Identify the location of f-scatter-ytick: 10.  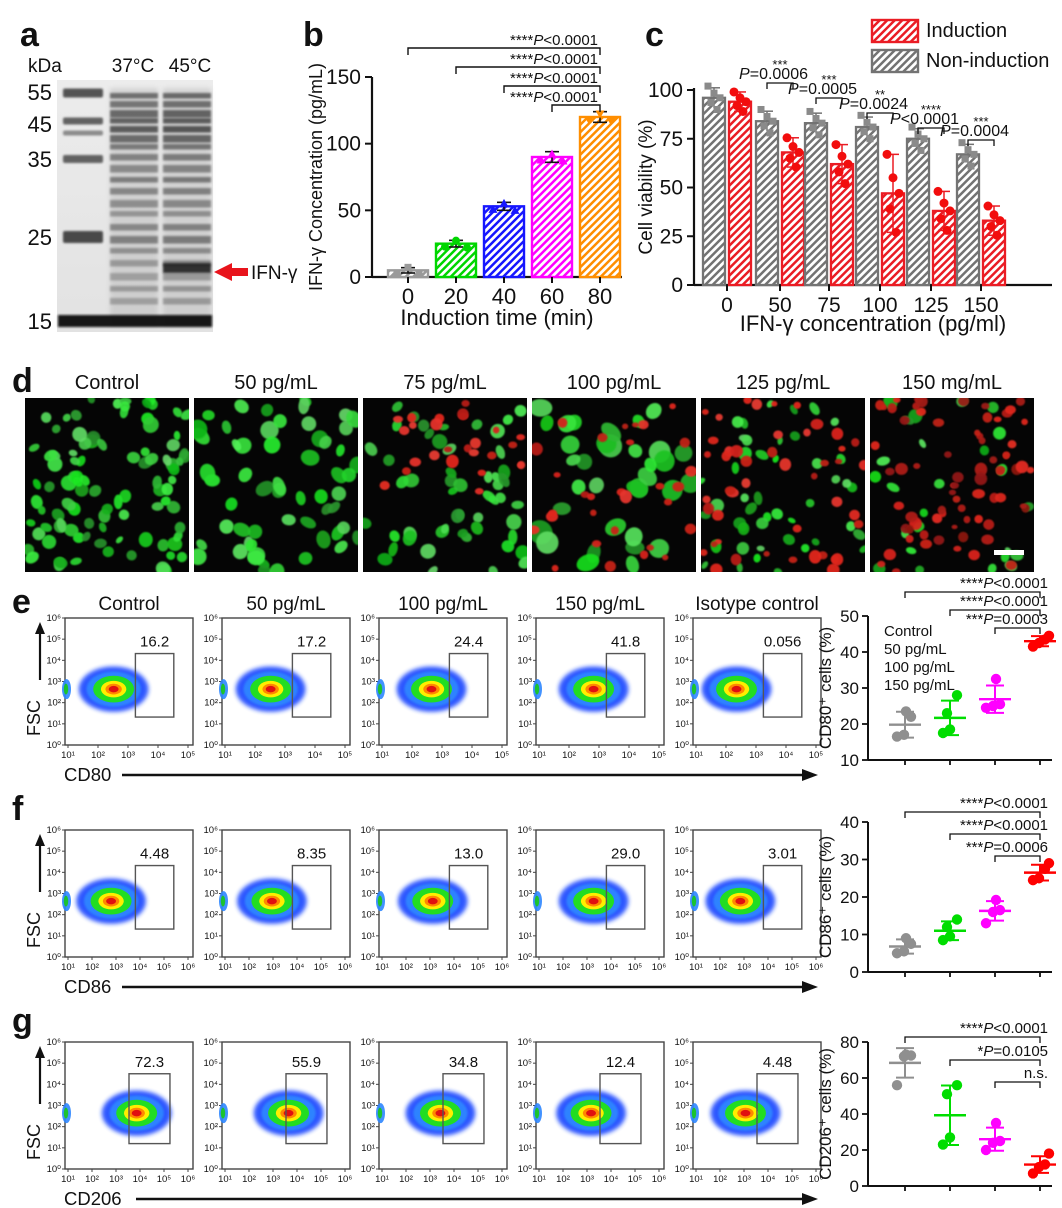
(849, 935).